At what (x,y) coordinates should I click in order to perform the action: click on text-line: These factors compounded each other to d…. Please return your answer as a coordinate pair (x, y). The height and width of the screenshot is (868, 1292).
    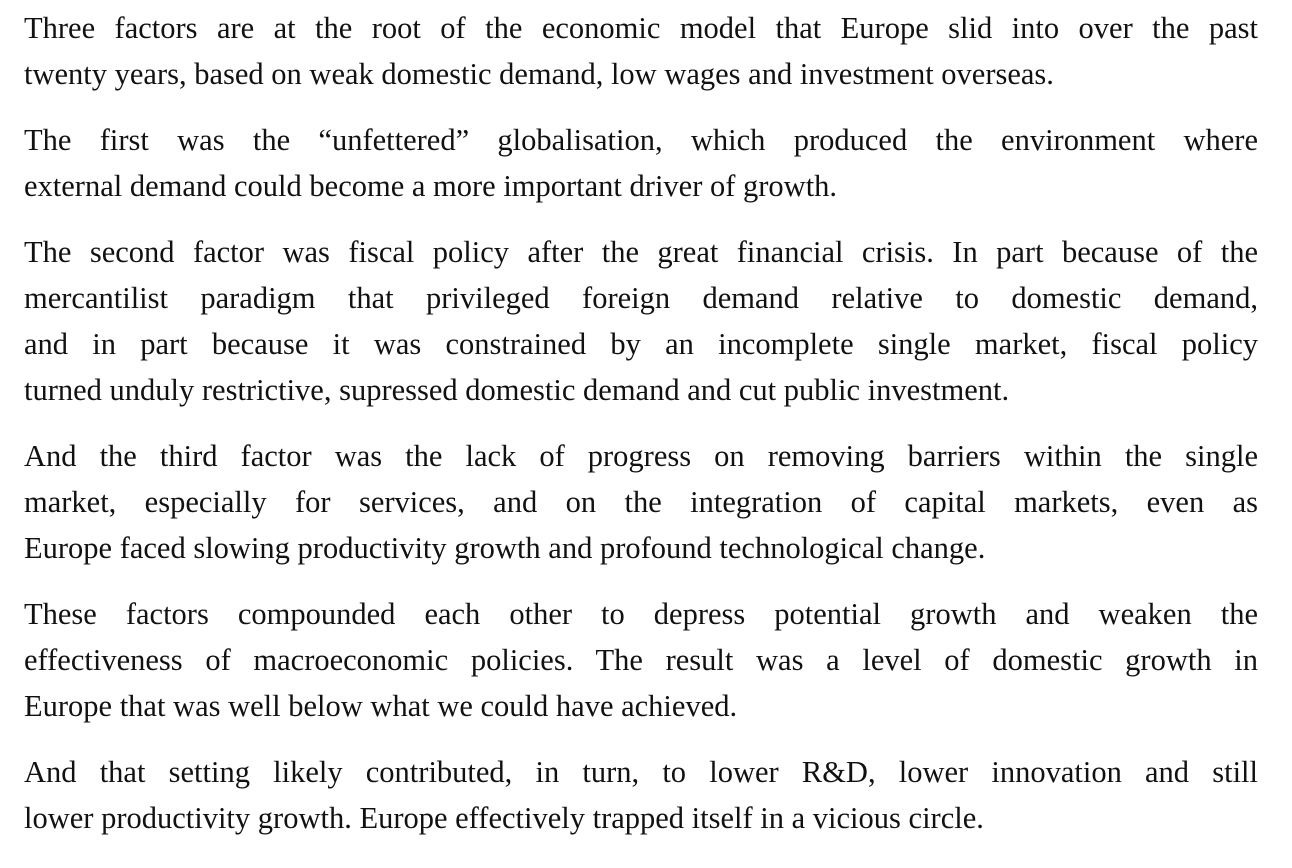
    Looking at the image, I should click on (641, 614).